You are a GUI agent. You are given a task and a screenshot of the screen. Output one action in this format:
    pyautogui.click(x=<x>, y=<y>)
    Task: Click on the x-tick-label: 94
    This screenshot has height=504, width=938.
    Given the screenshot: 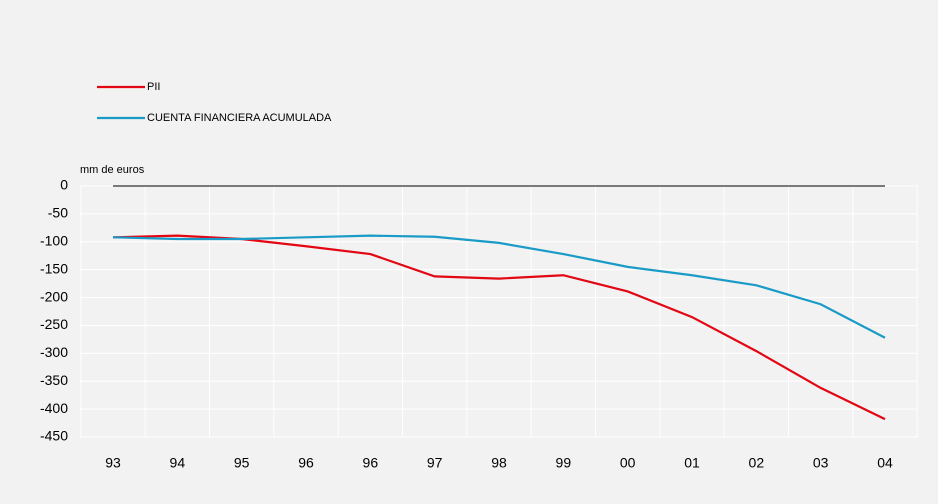 What is the action you would take?
    pyautogui.click(x=178, y=463)
    